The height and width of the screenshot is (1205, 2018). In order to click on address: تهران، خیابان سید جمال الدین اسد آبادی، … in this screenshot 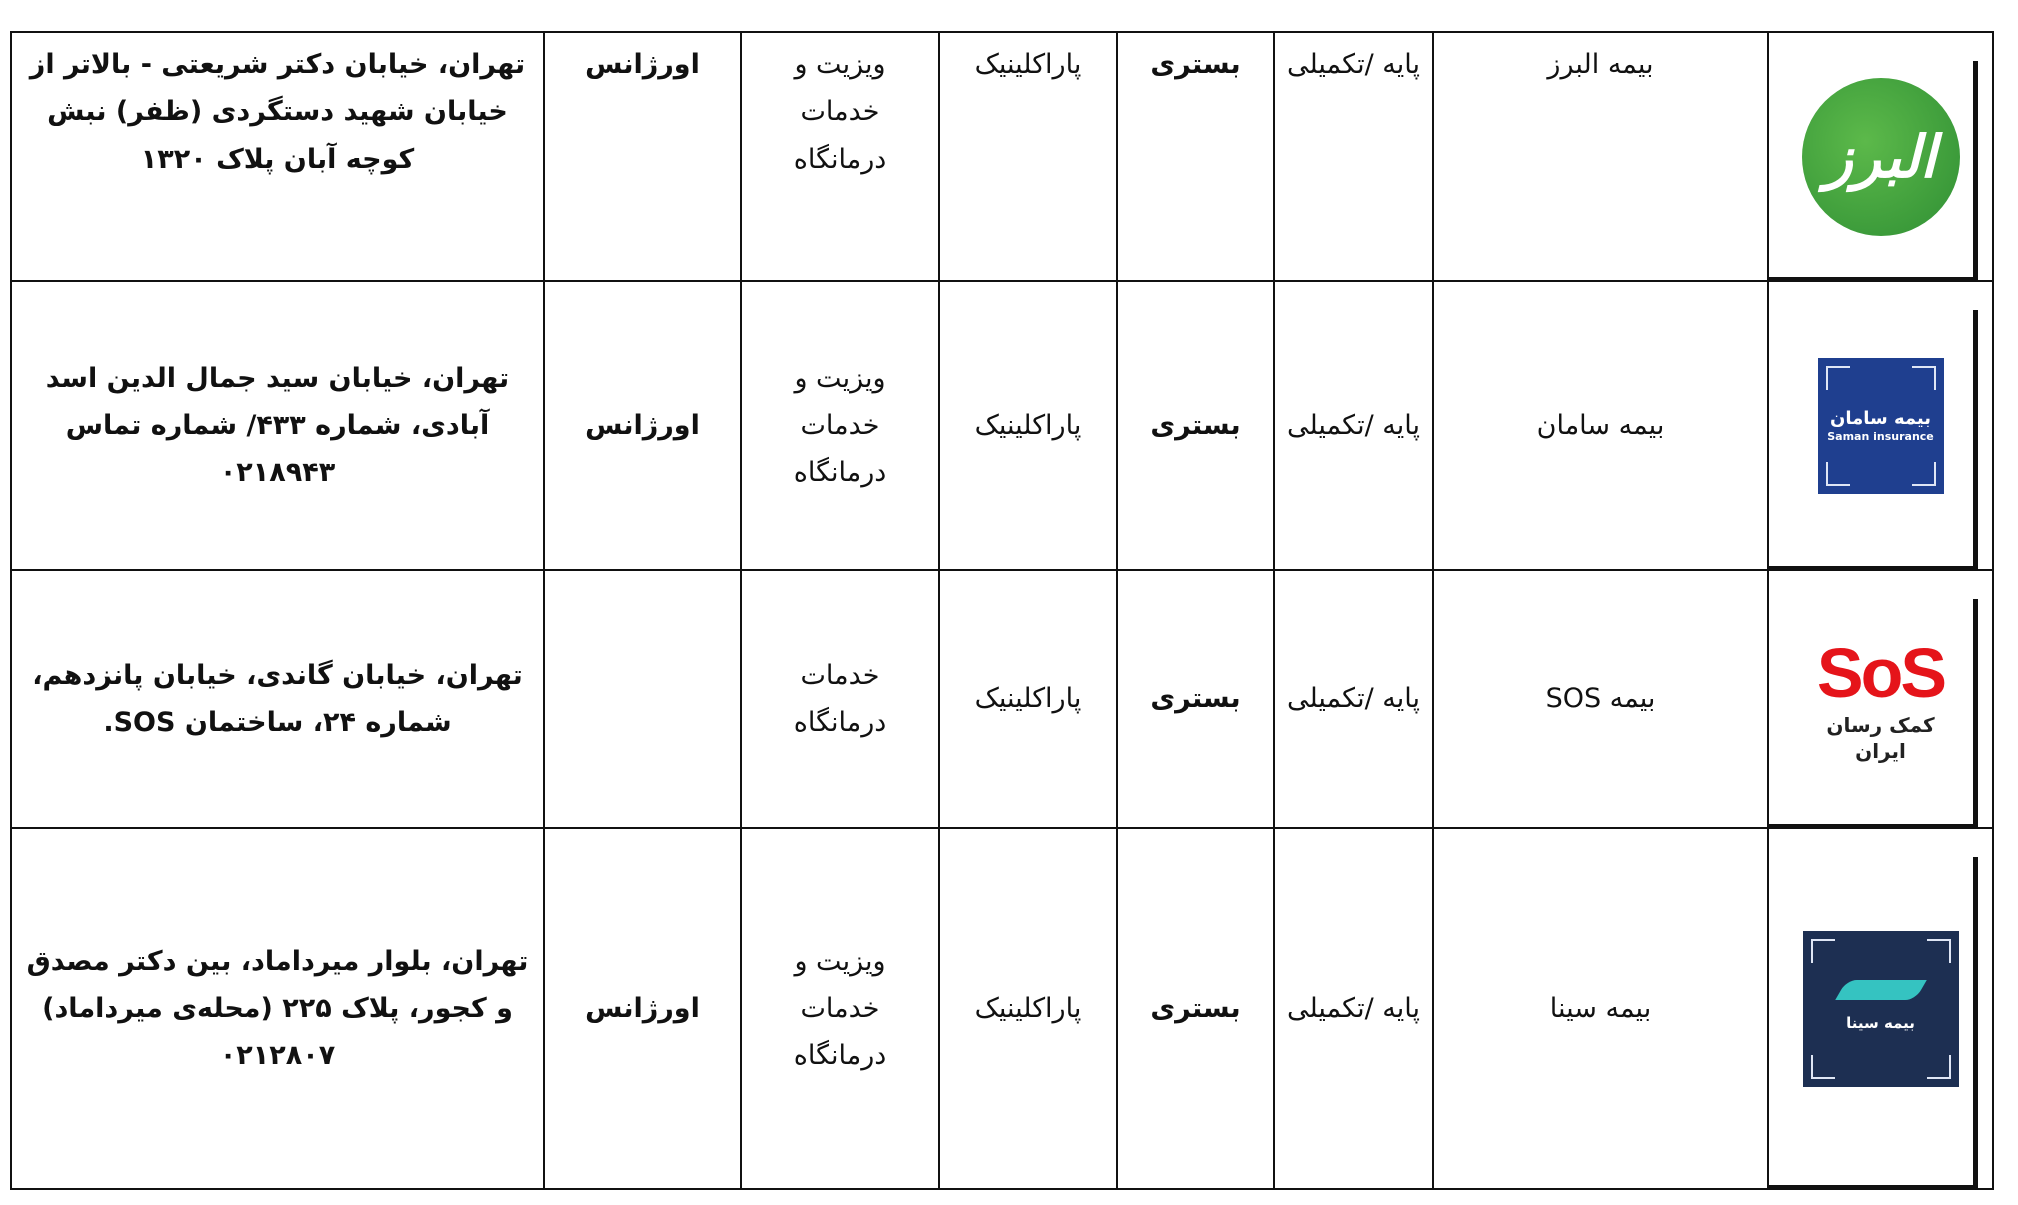, I will do `click(277, 425)`.